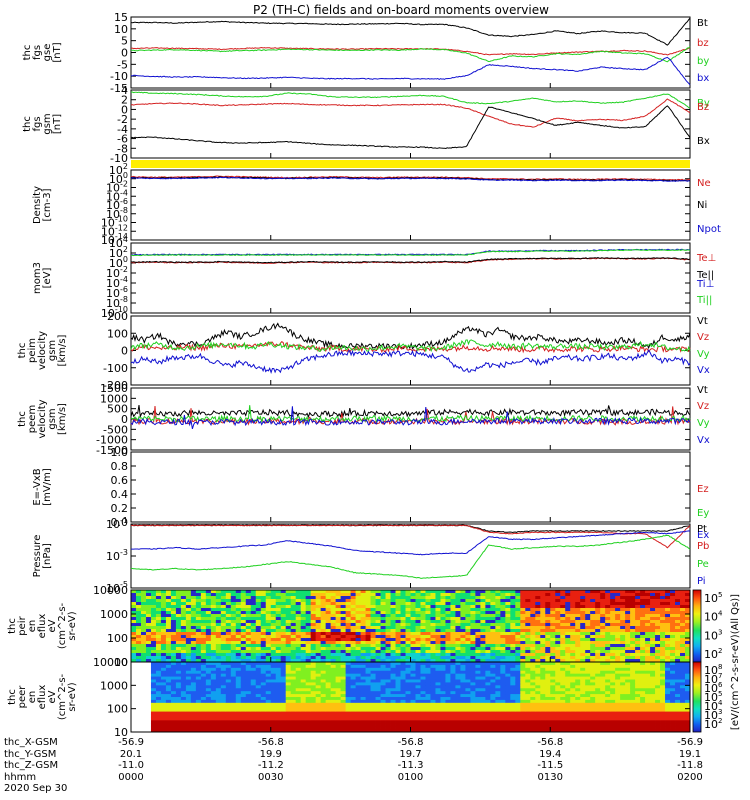 This screenshot has height=800, width=750. Describe the element at coordinates (703, 141) in the screenshot. I see `legend-entry: Bx` at that location.